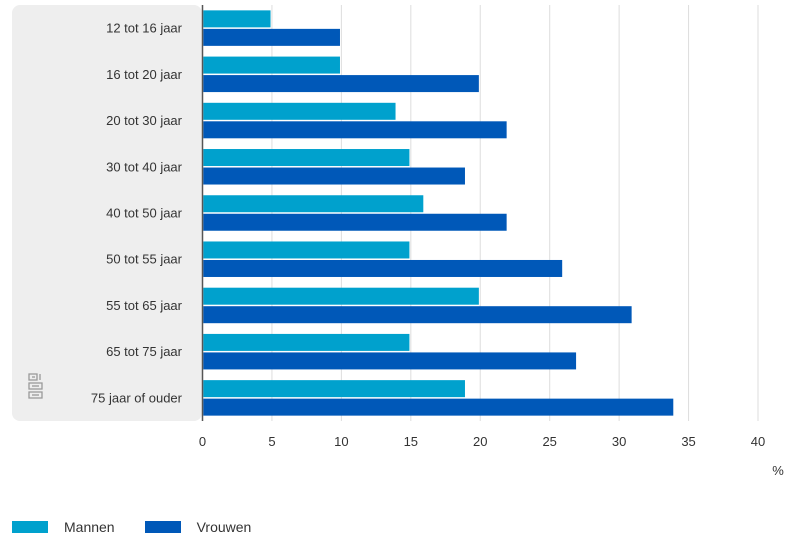 The height and width of the screenshot is (539, 786). Describe the element at coordinates (619, 441) in the screenshot. I see `x-tick-label: 30` at that location.